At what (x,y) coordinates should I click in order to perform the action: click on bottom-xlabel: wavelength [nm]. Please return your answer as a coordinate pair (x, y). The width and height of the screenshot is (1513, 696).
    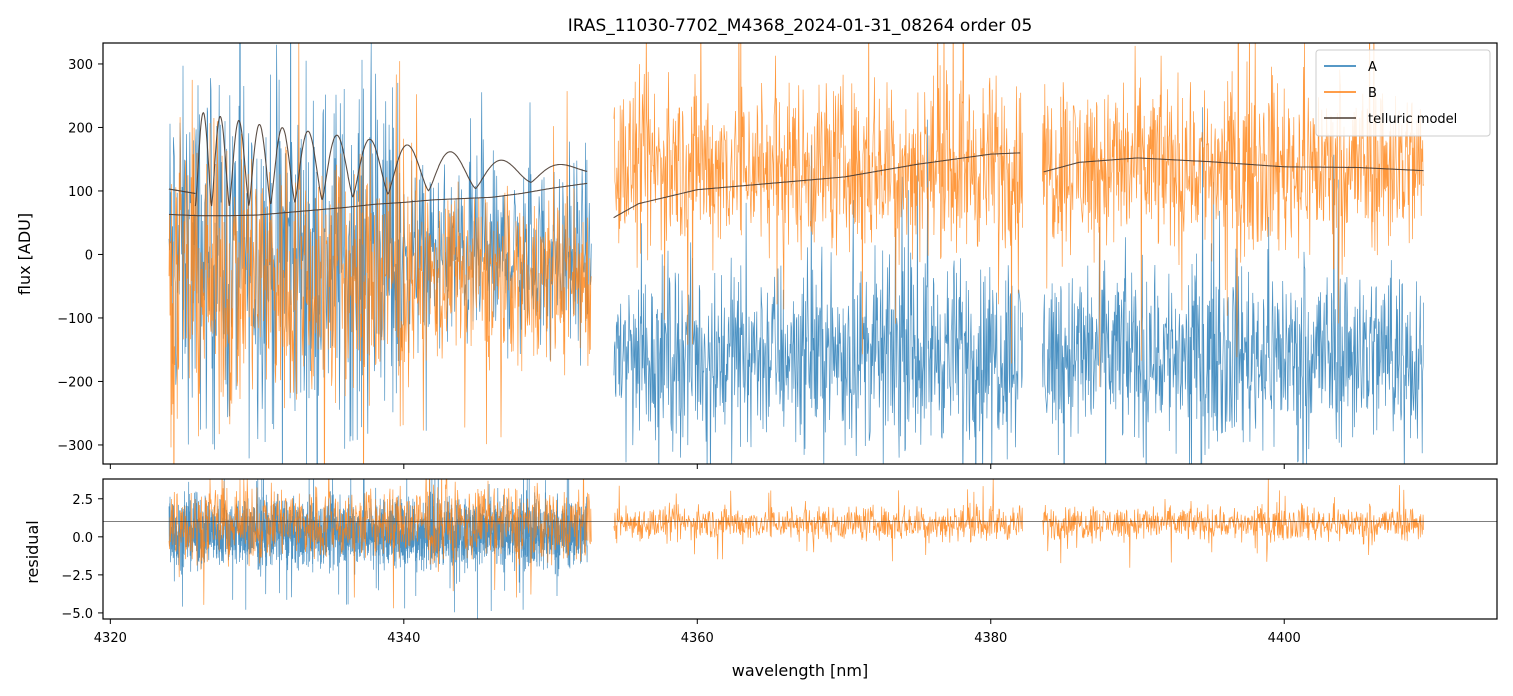
    Looking at the image, I should click on (800, 670).